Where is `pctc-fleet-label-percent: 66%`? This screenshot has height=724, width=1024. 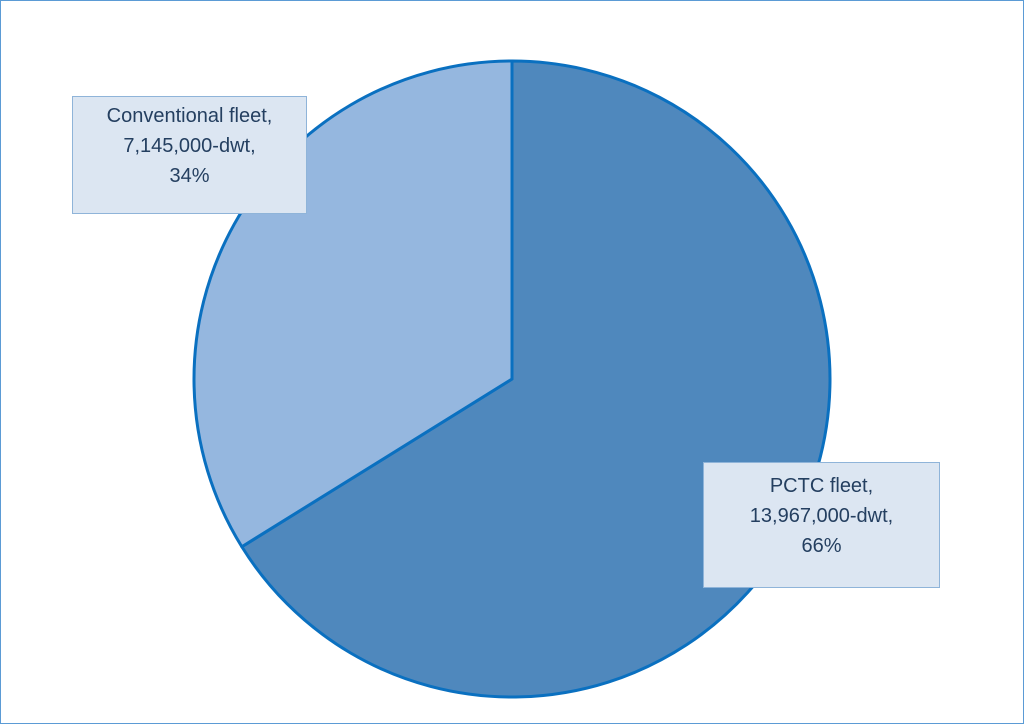 pctc-fleet-label-percent: 66% is located at coordinates (821, 546).